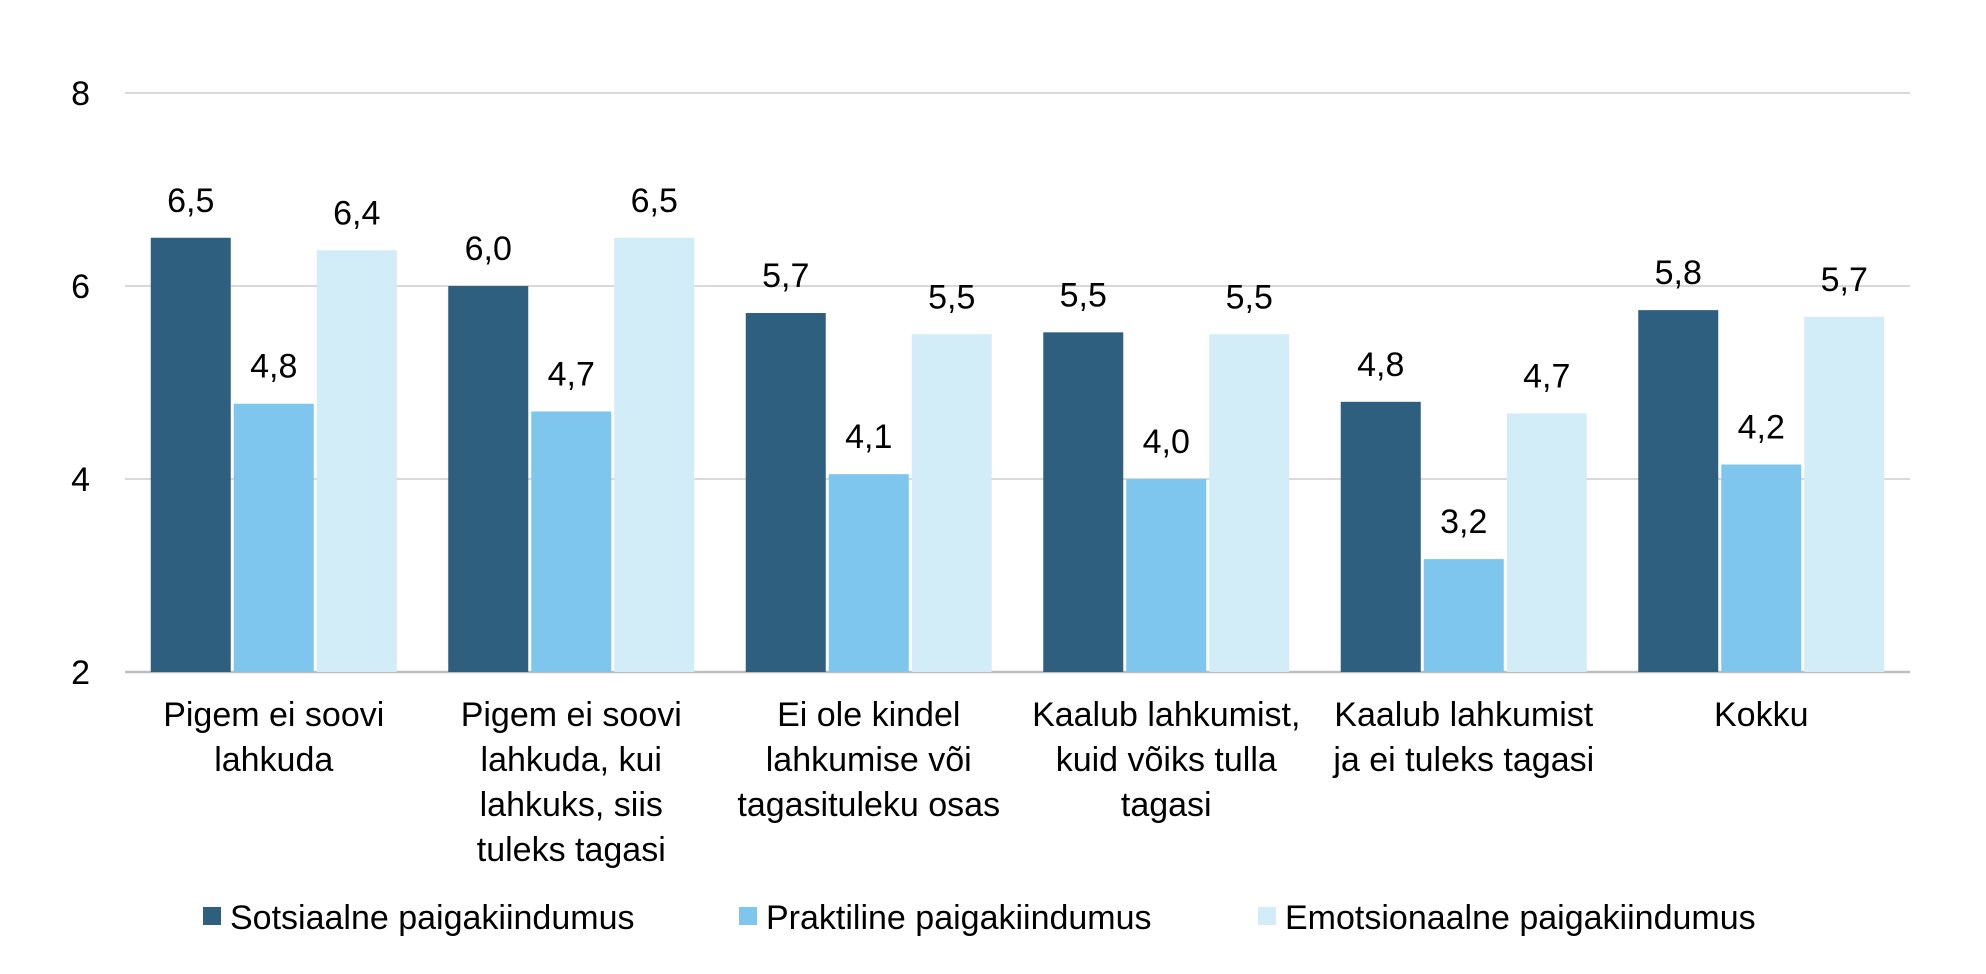 The image size is (1986, 974). Describe the element at coordinates (959, 918) in the screenshot. I see `legend-label: Praktiline paigakiindumus` at that location.